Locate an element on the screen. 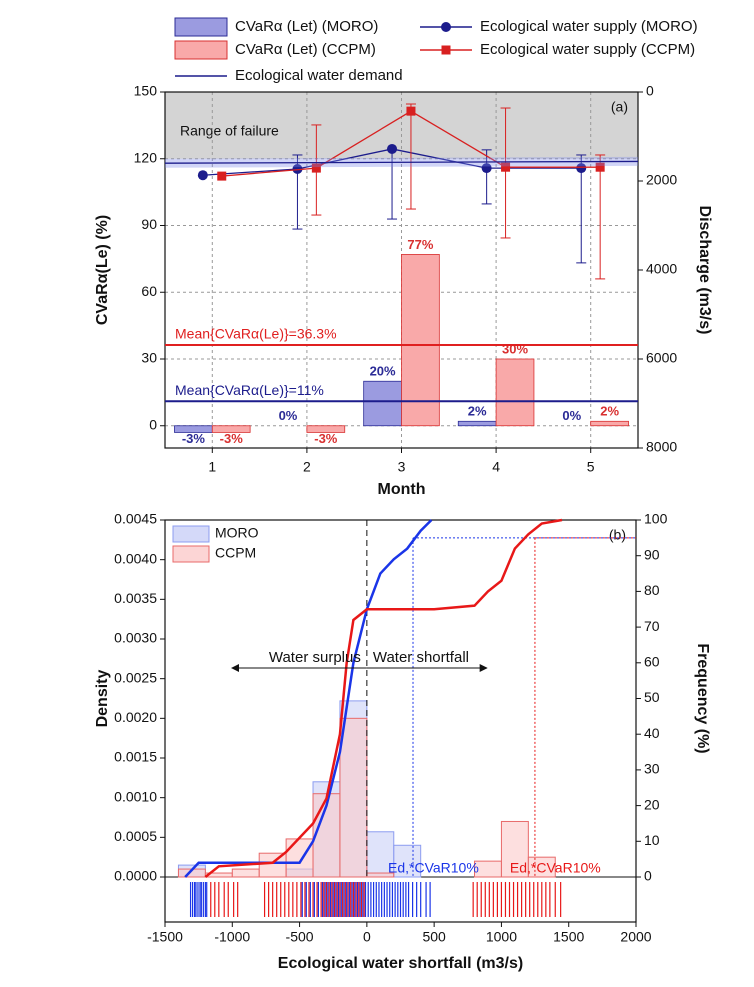  bar-value-label: 30% is located at coordinates (515, 348).